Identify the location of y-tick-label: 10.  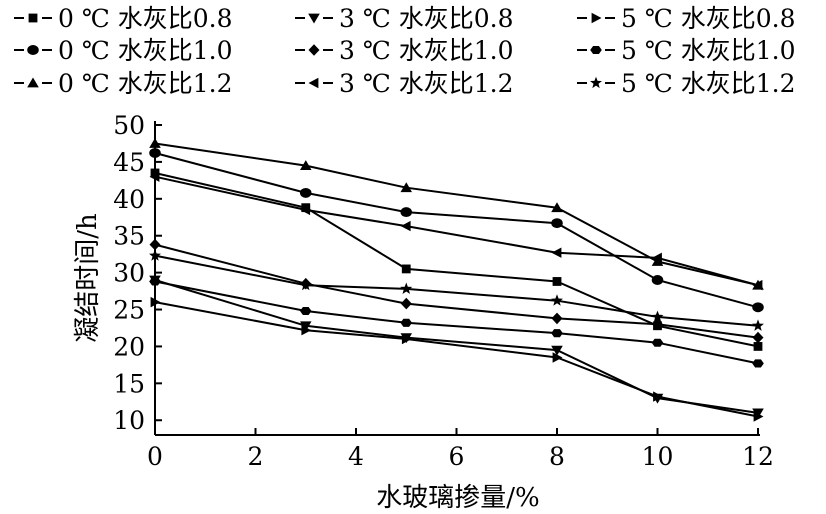
(129, 420).